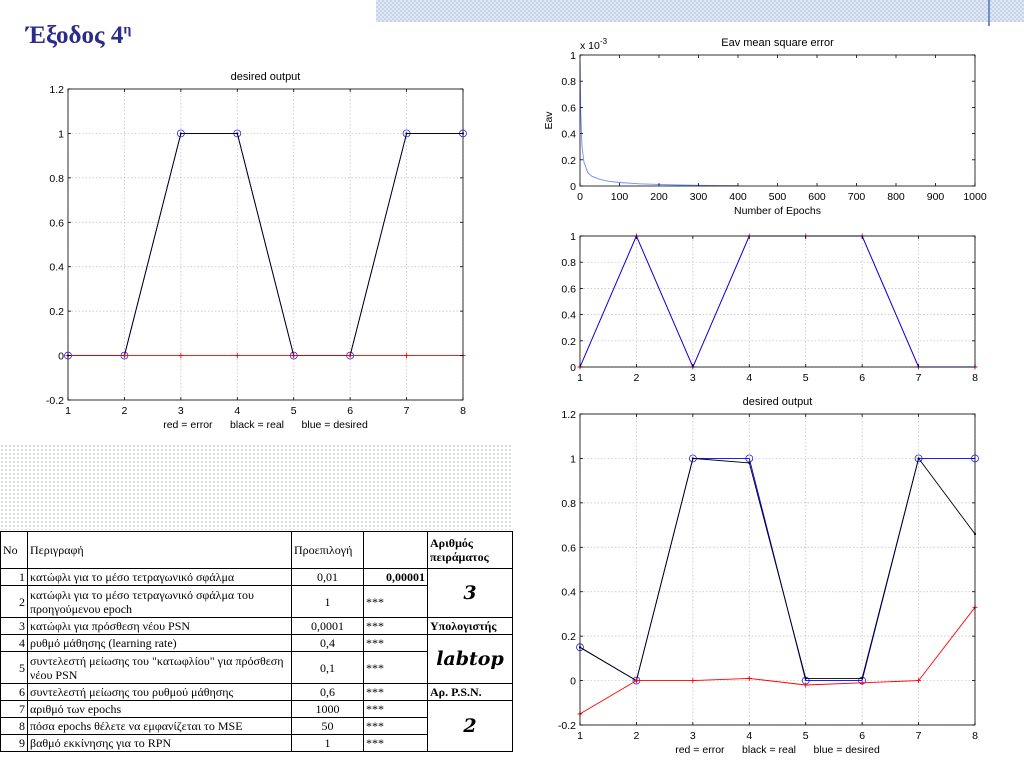 The image size is (1024, 768). I want to click on row-no: 7, so click(14, 709).